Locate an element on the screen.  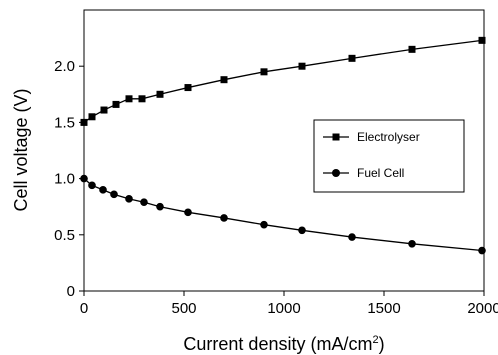
x-tick-label: 2000 is located at coordinates (482, 308).